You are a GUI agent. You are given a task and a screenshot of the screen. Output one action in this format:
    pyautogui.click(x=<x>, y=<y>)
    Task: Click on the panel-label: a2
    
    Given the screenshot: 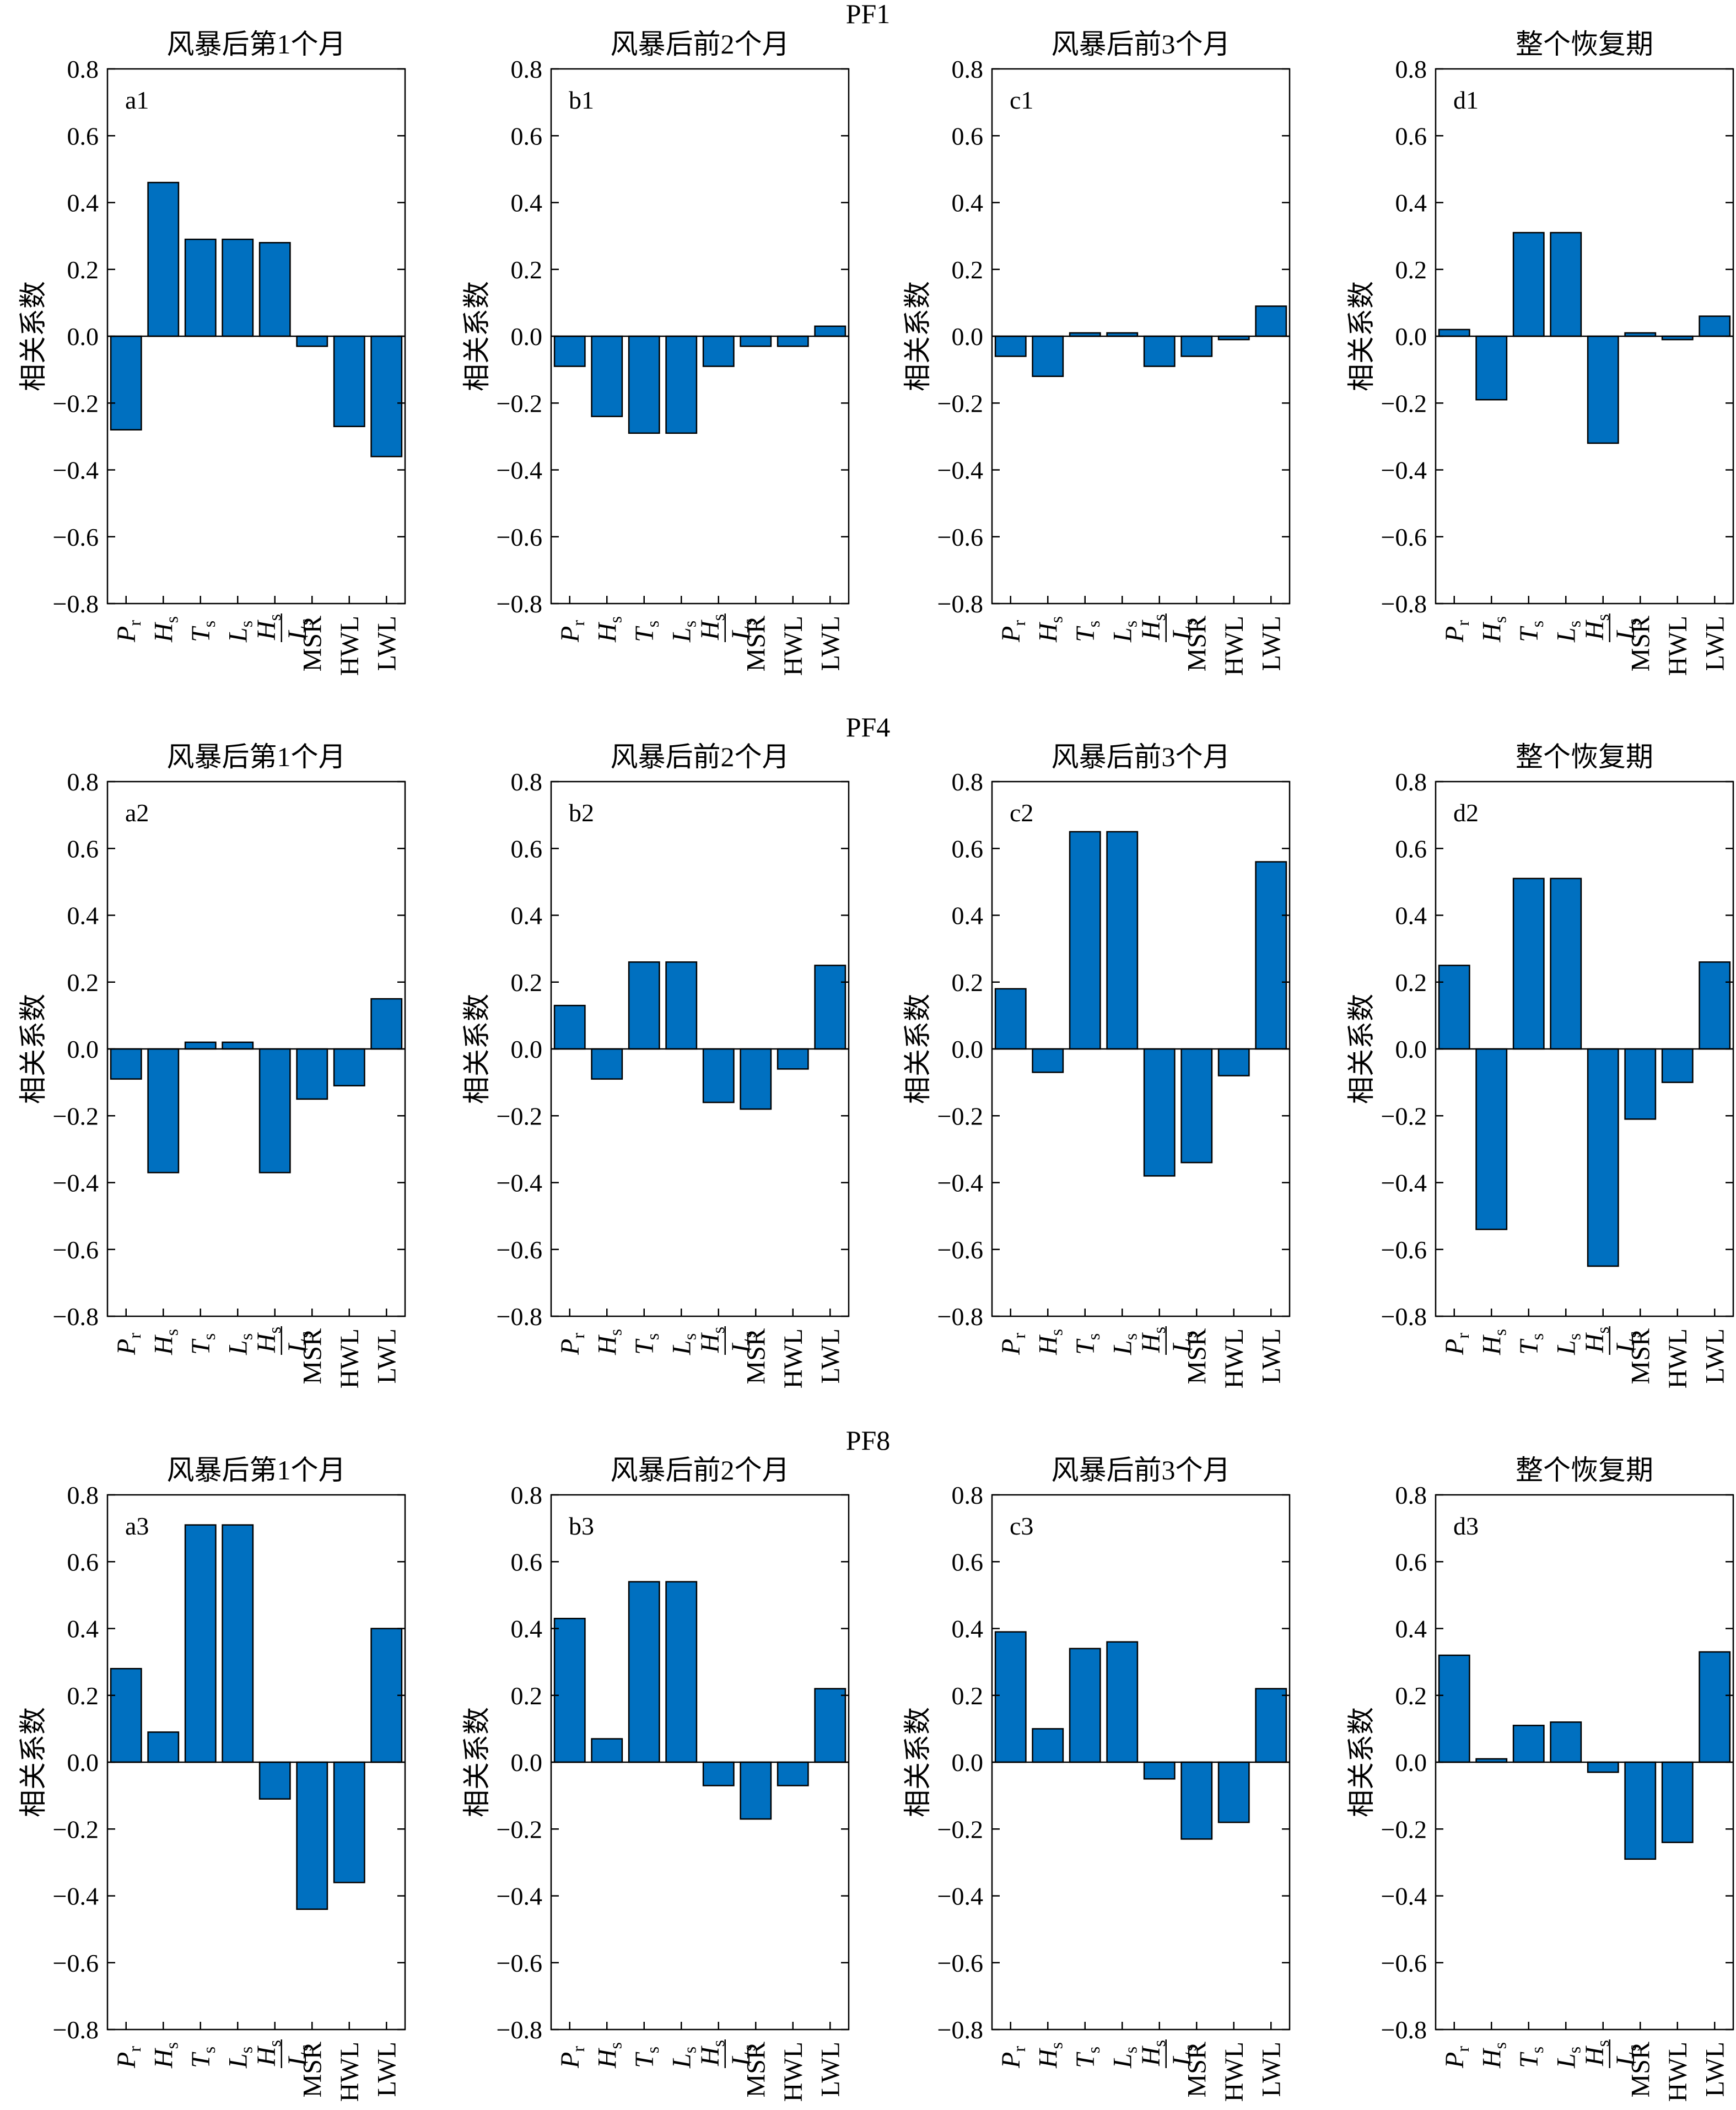 What is the action you would take?
    pyautogui.click(x=137, y=813)
    